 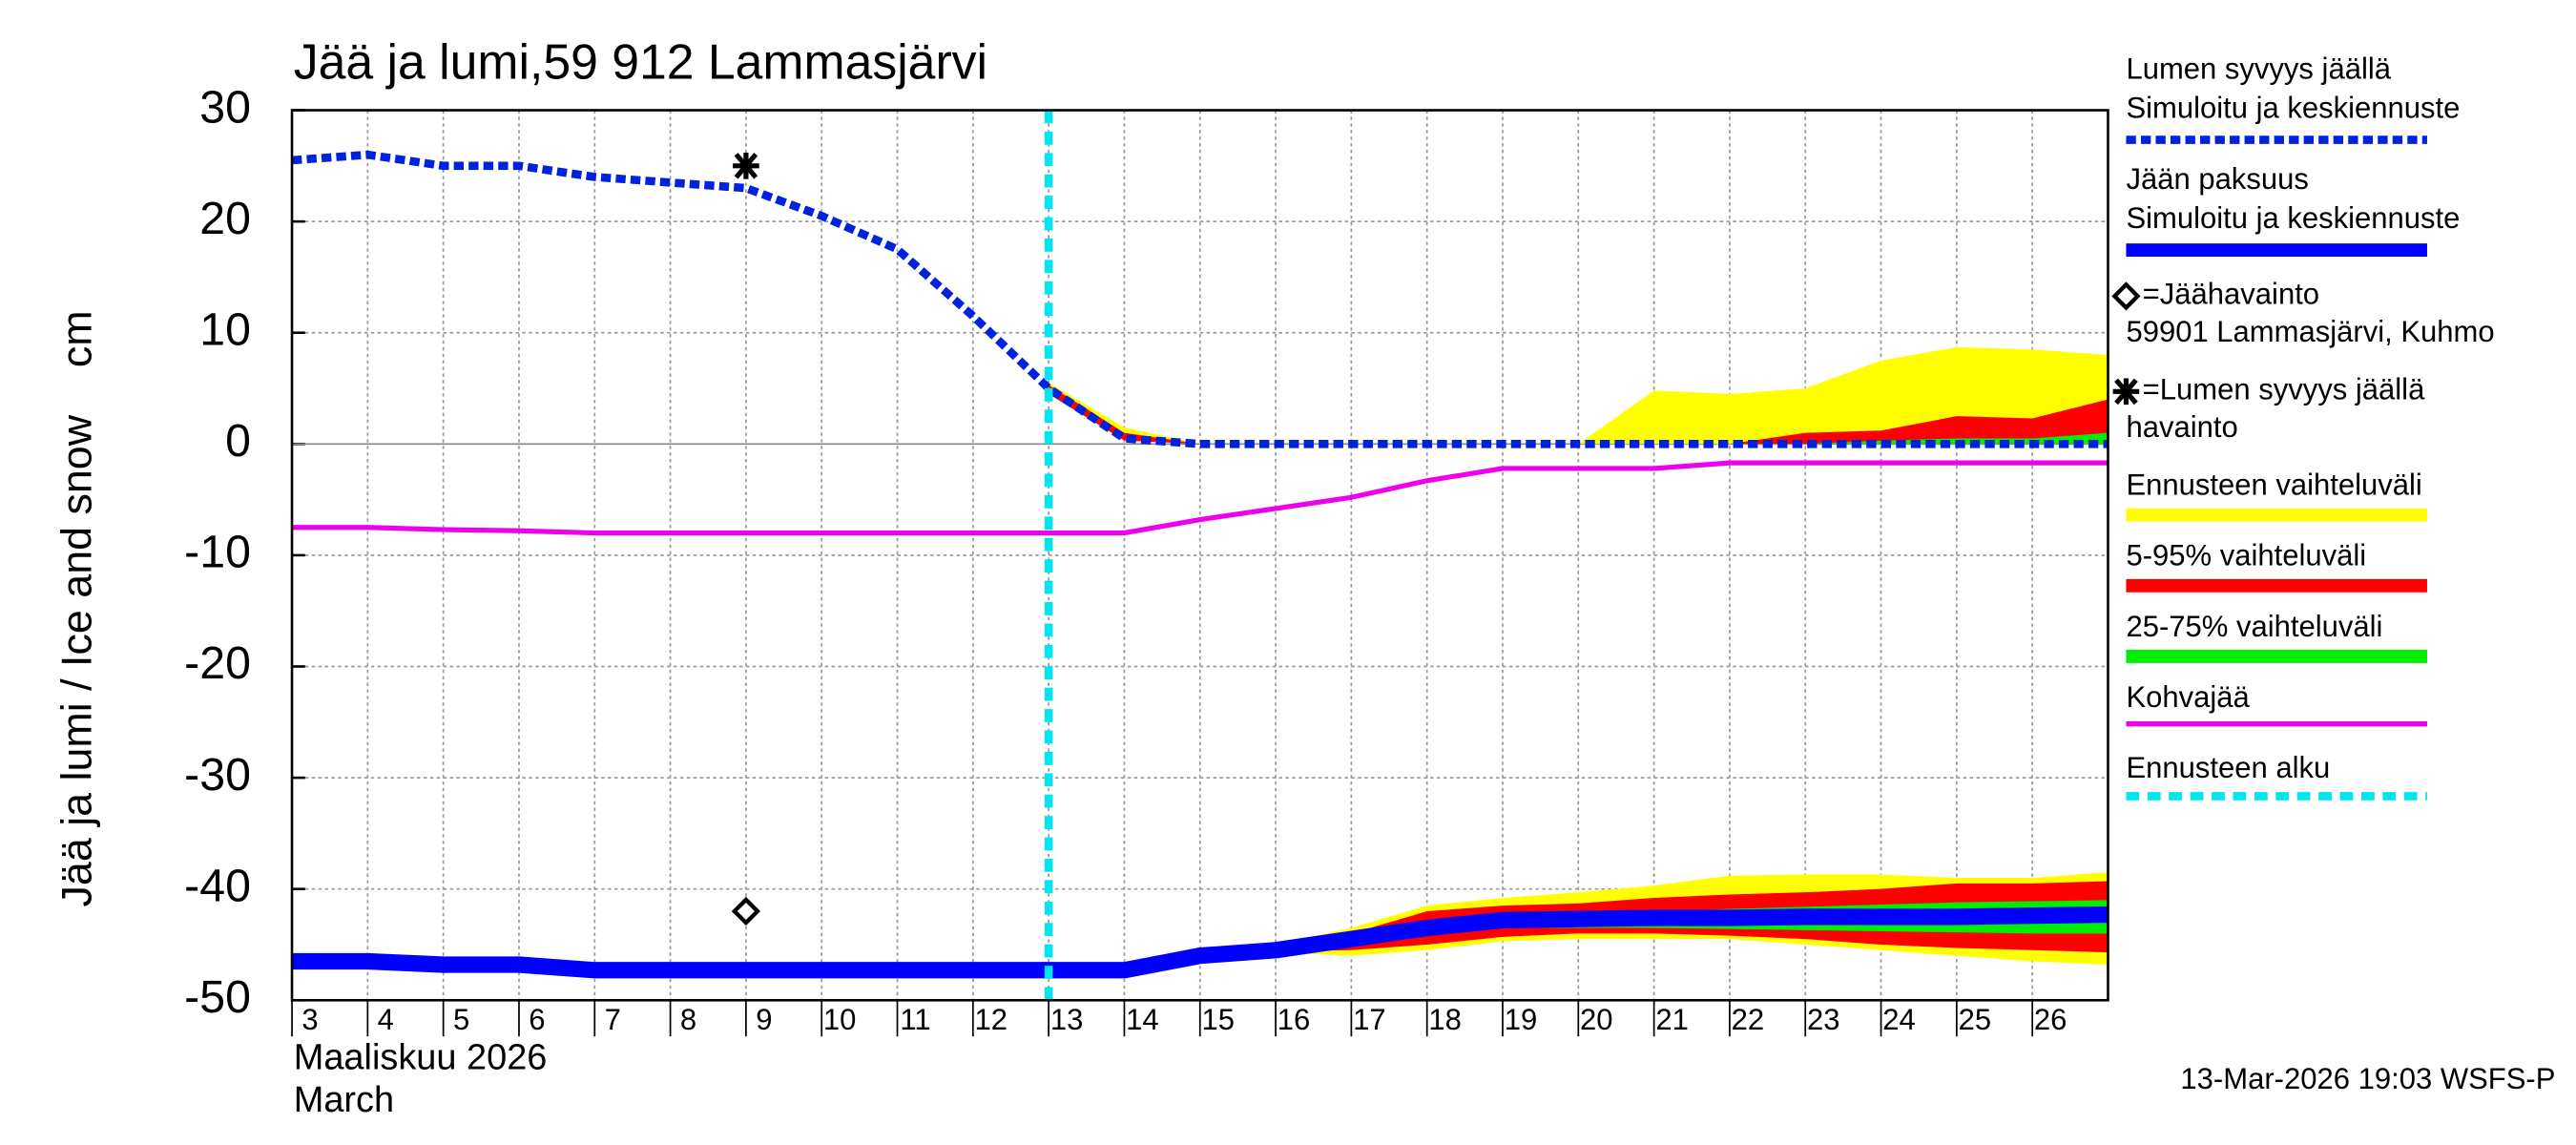 What do you see at coordinates (1823, 1019) in the screenshot?
I see `x-tick-label: 23` at bounding box center [1823, 1019].